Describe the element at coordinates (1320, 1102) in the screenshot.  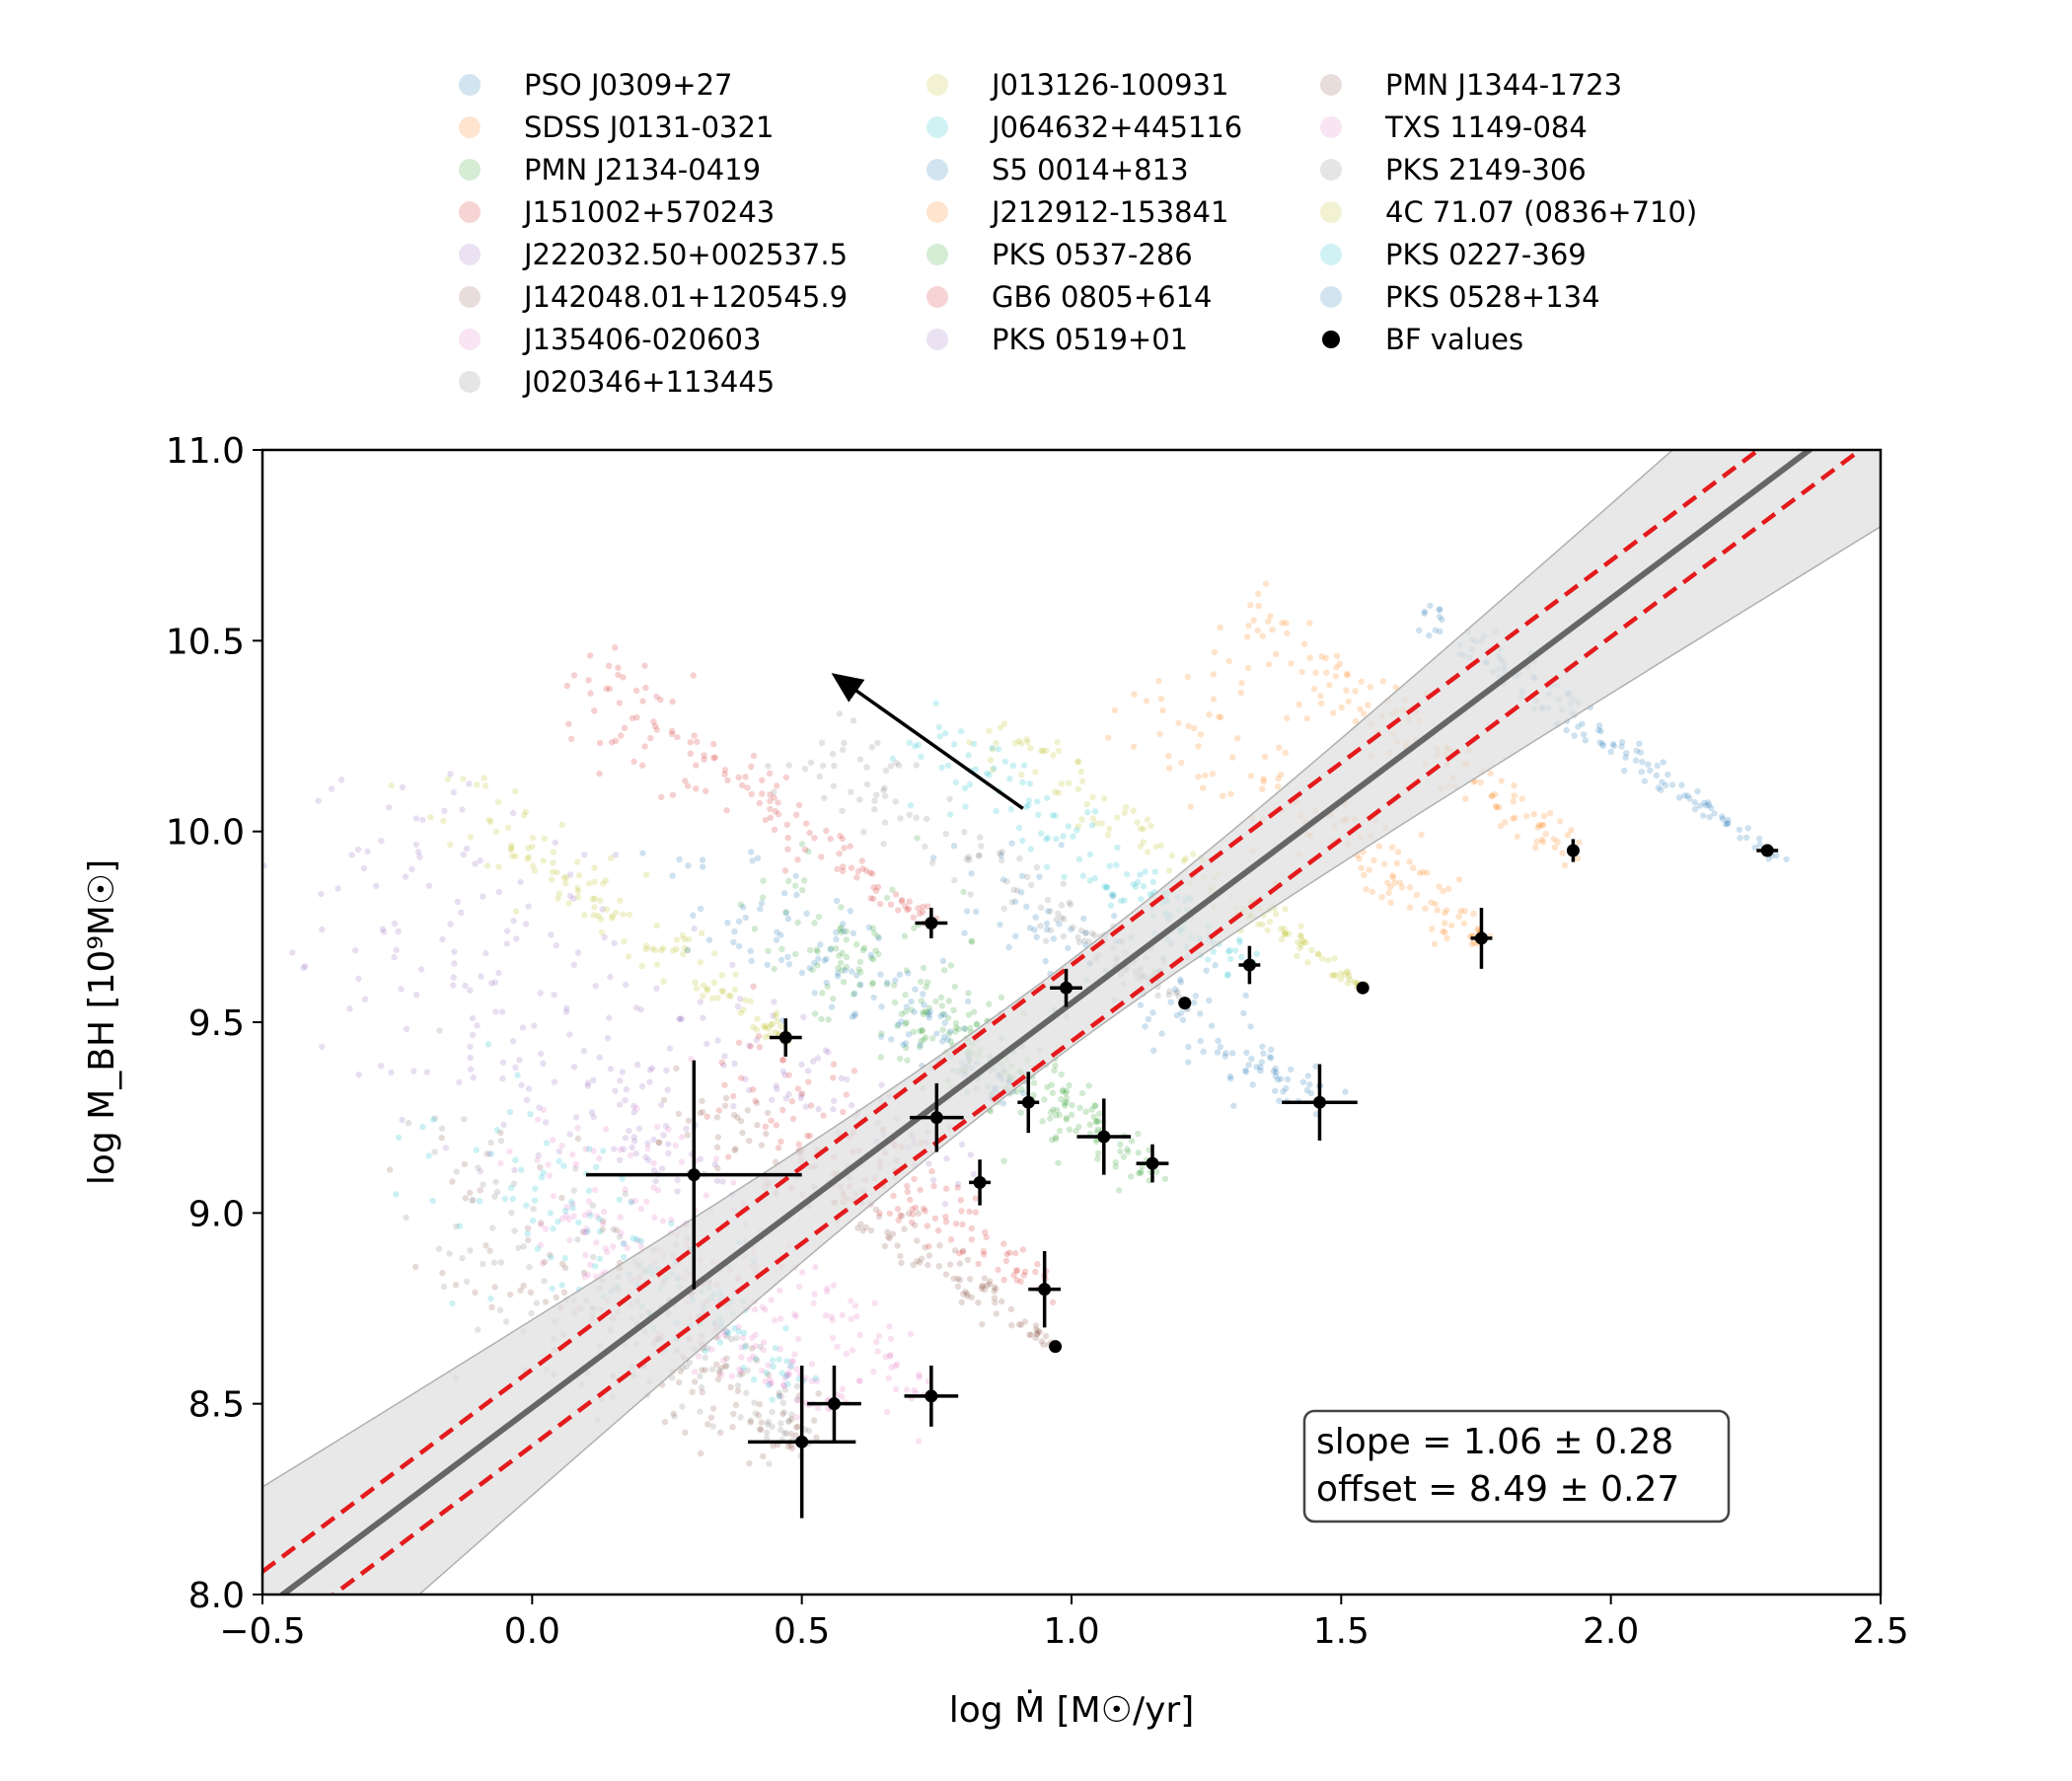
I see `bf-value-point` at that location.